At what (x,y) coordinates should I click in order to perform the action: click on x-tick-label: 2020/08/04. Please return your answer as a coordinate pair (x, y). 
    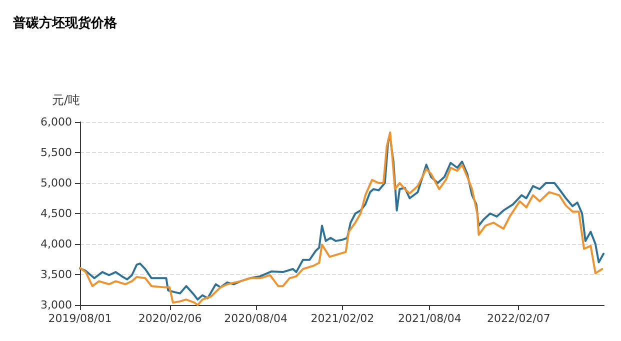
    Looking at the image, I should click on (256, 318).